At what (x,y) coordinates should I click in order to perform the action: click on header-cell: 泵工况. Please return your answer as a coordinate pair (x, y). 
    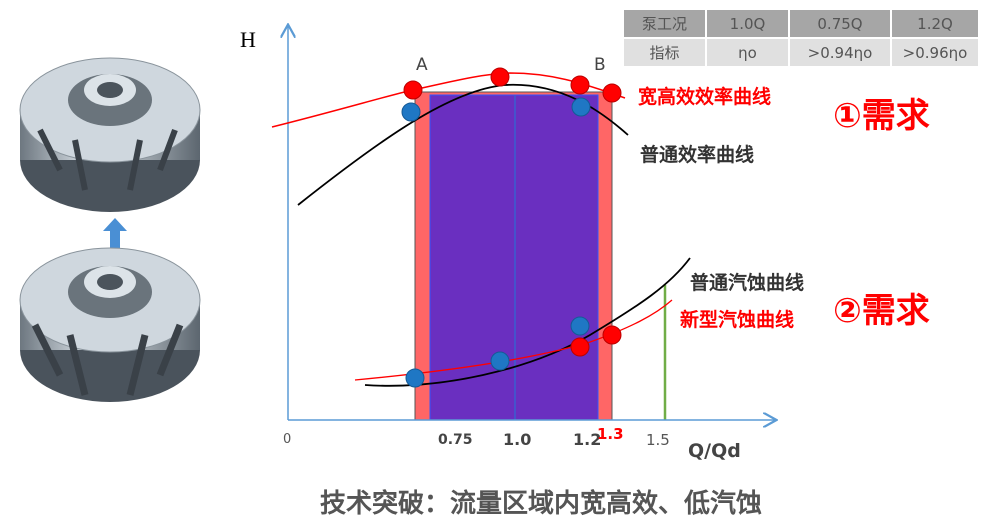
    Looking at the image, I should click on (664, 23).